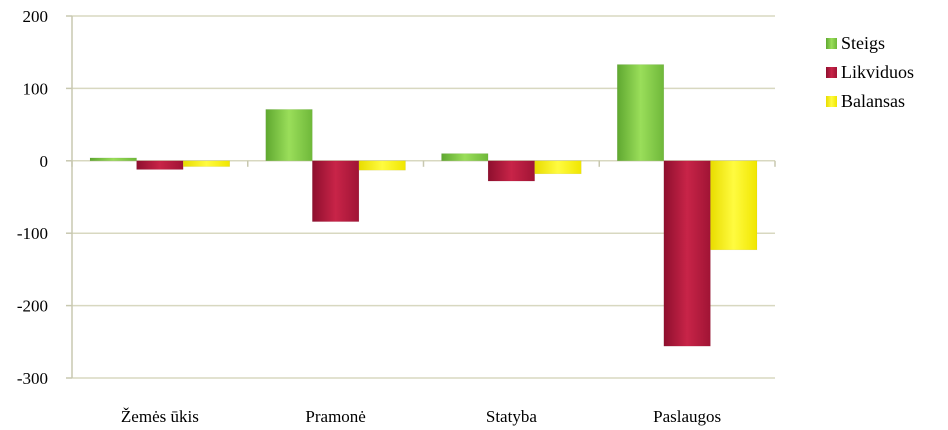 This screenshot has width=948, height=430. Describe the element at coordinates (32, 306) in the screenshot. I see `y-tick-label: -200` at that location.